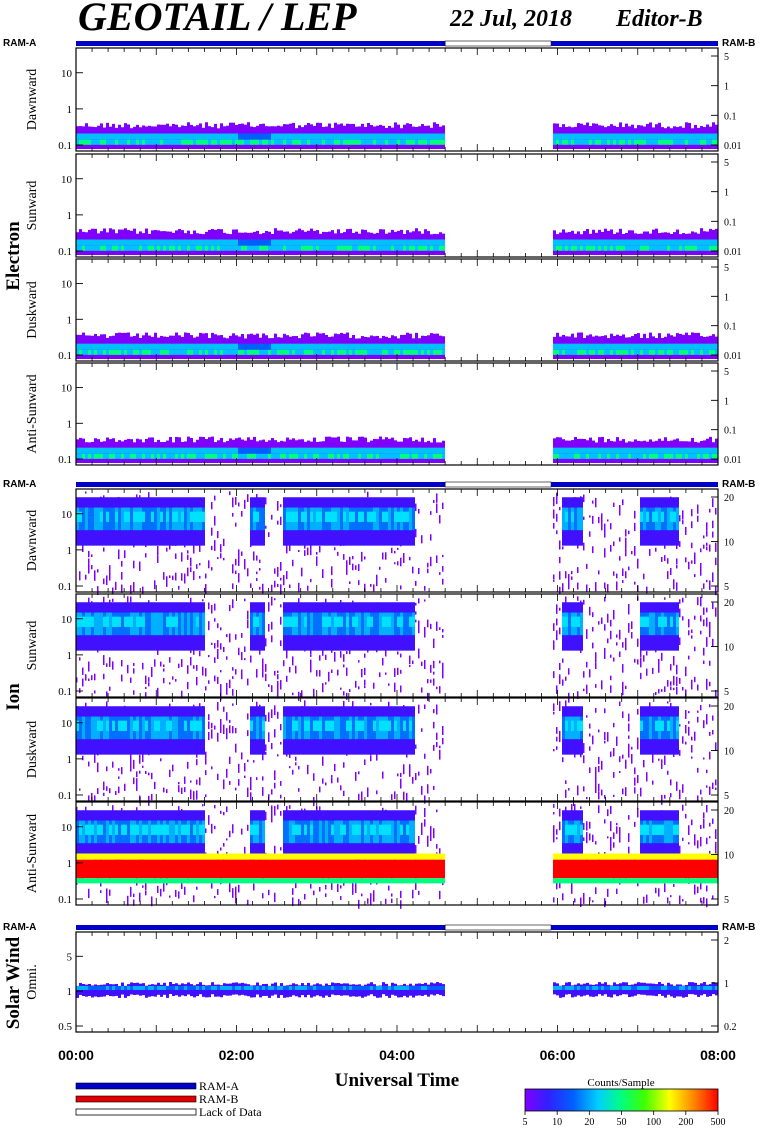  I want to click on group-label-electron: Electron, so click(13, 256).